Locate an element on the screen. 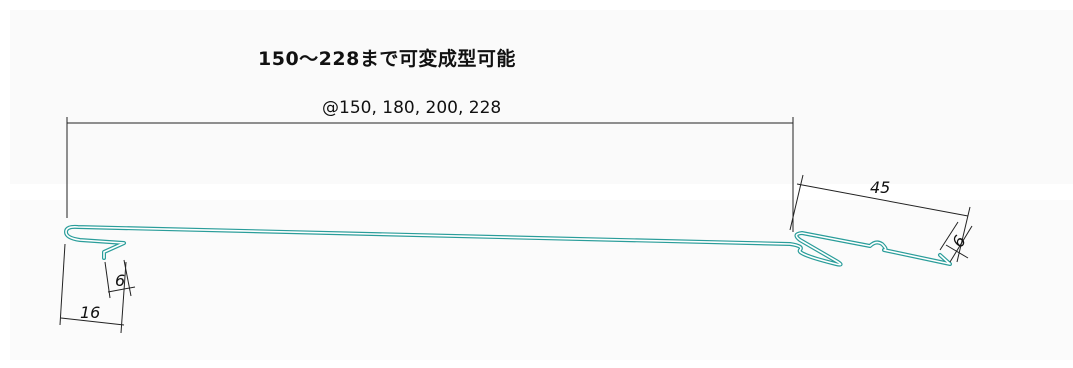 This screenshot has width=1073, height=368. left-hook-extension-left is located at coordinates (107, 280).